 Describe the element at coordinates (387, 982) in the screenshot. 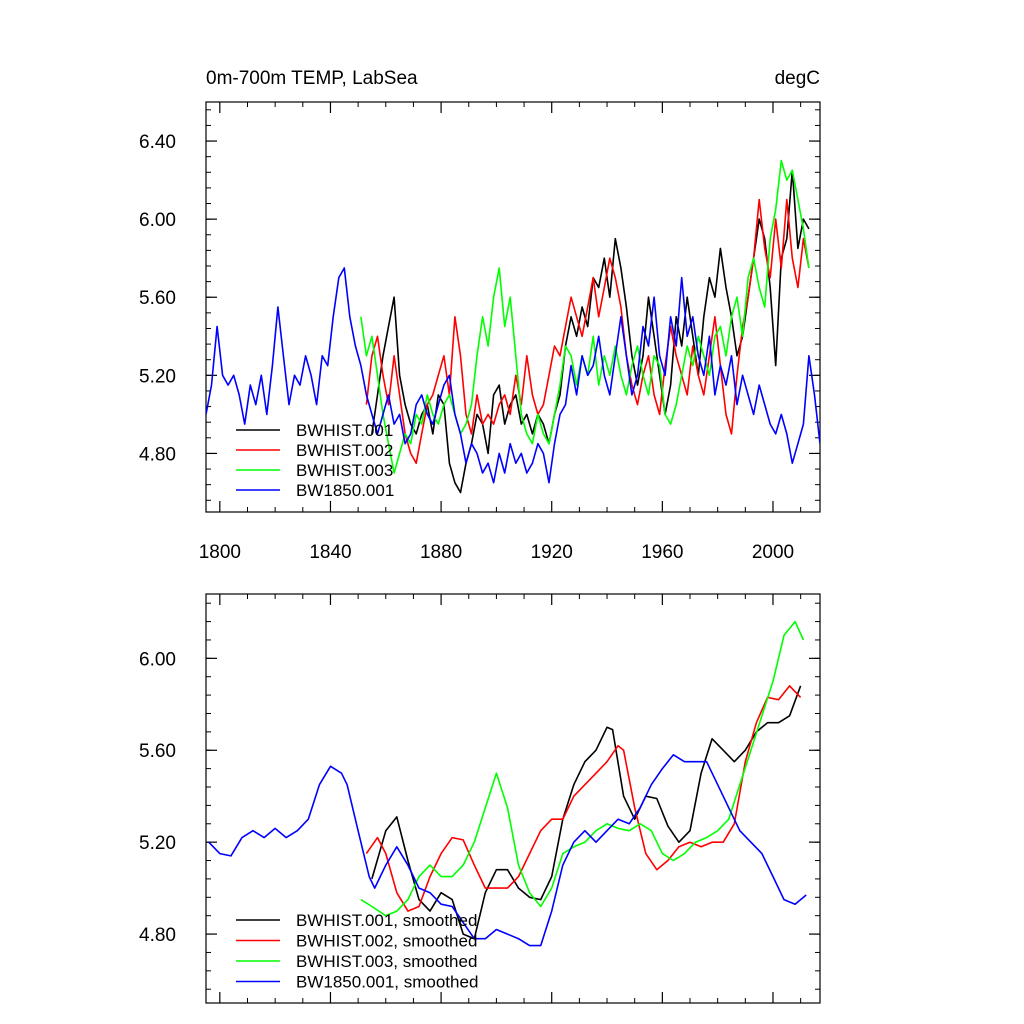

I see `legend-label: BW1850.001, smoothed` at that location.